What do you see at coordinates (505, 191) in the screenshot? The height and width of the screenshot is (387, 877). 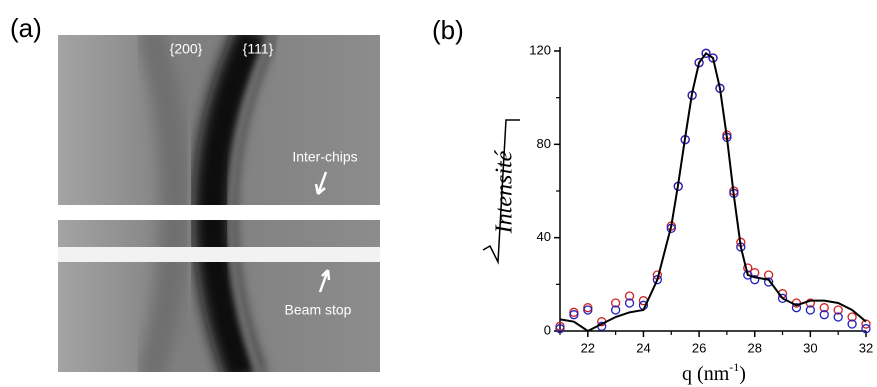 I see `y-axis-label: Intensité` at bounding box center [505, 191].